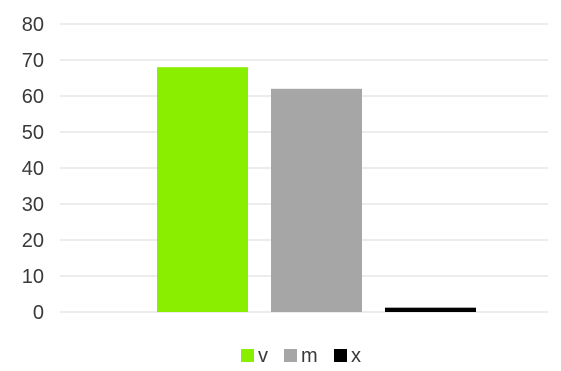 Image resolution: width=561 pixels, height=371 pixels. I want to click on legend-label-x: x, so click(356, 356).